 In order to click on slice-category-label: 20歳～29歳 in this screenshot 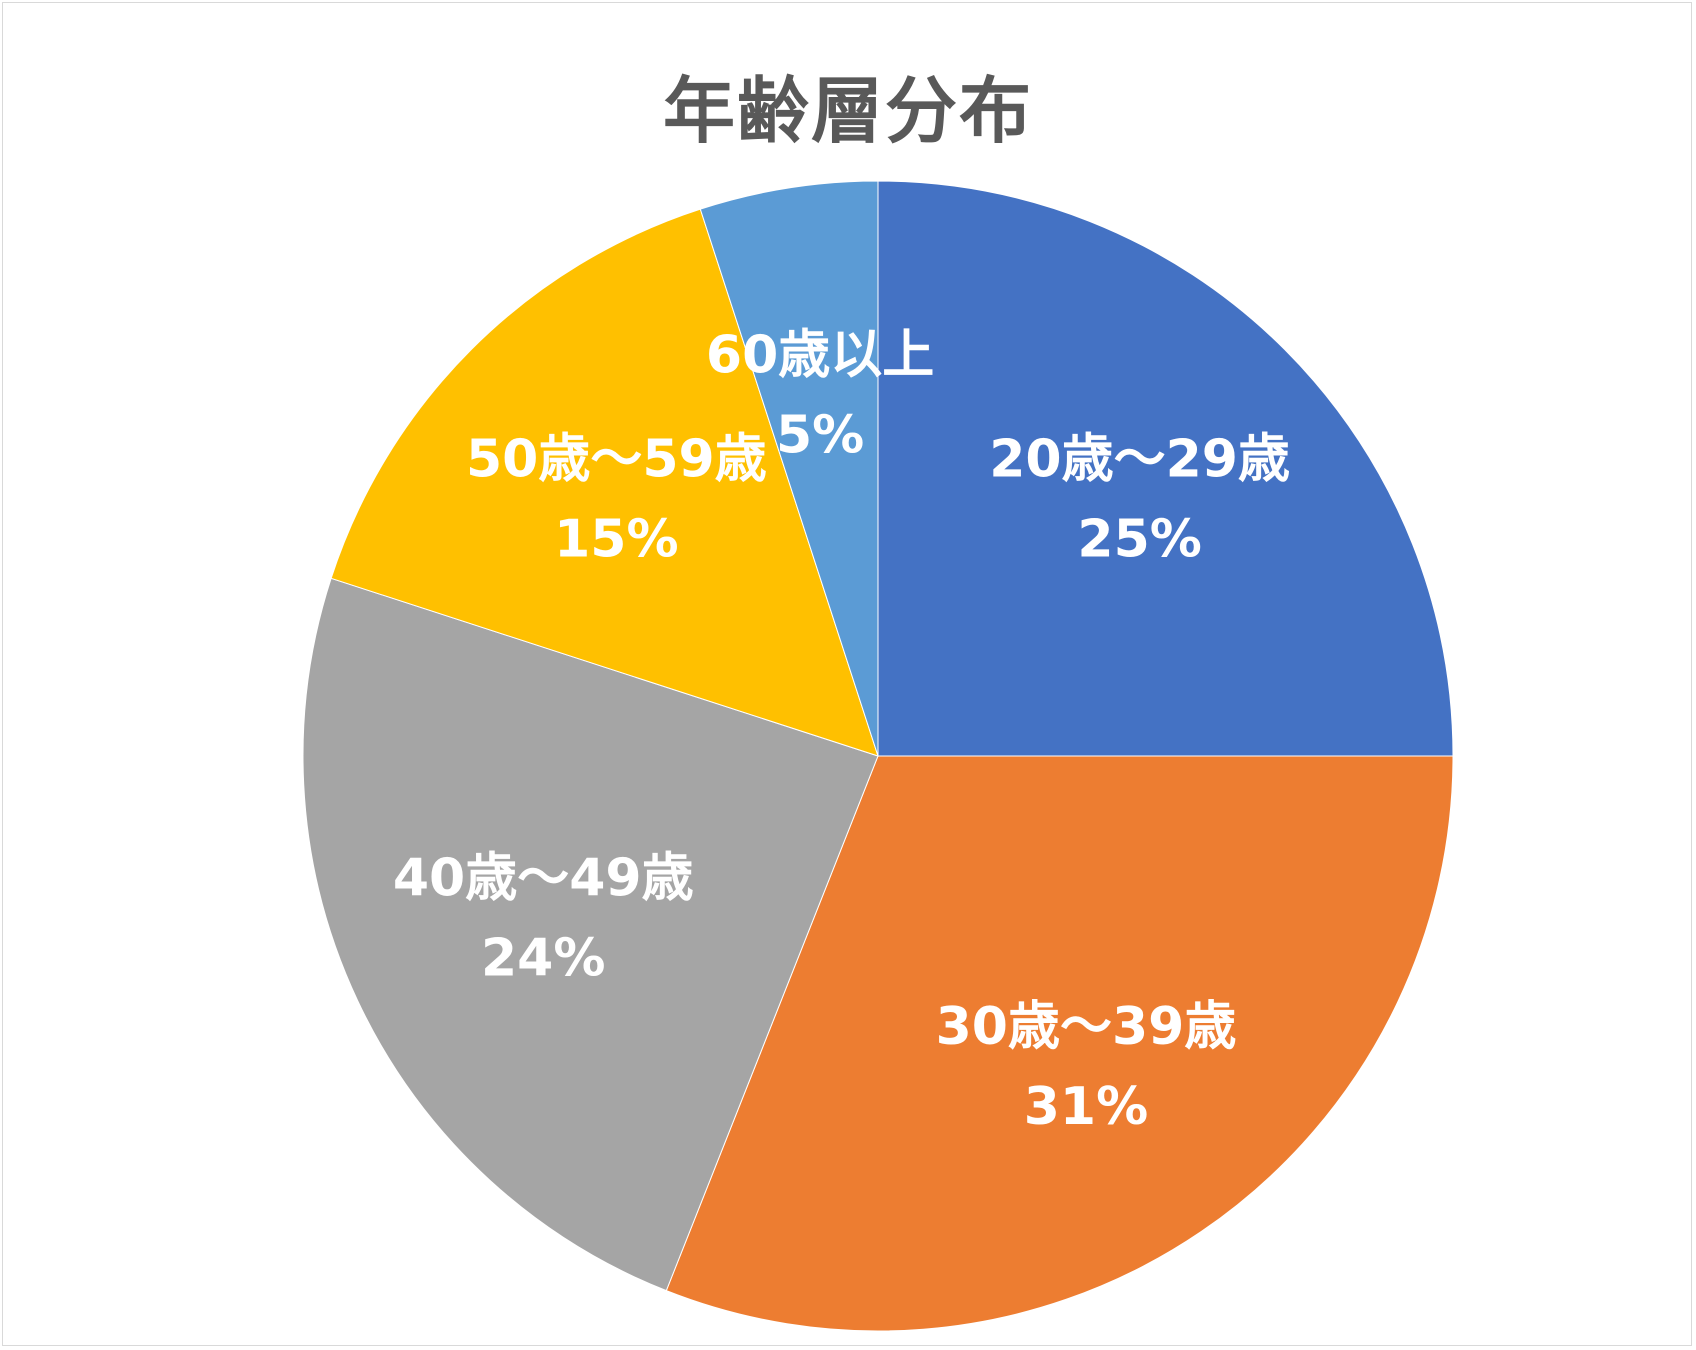, I will do `click(1139, 459)`.